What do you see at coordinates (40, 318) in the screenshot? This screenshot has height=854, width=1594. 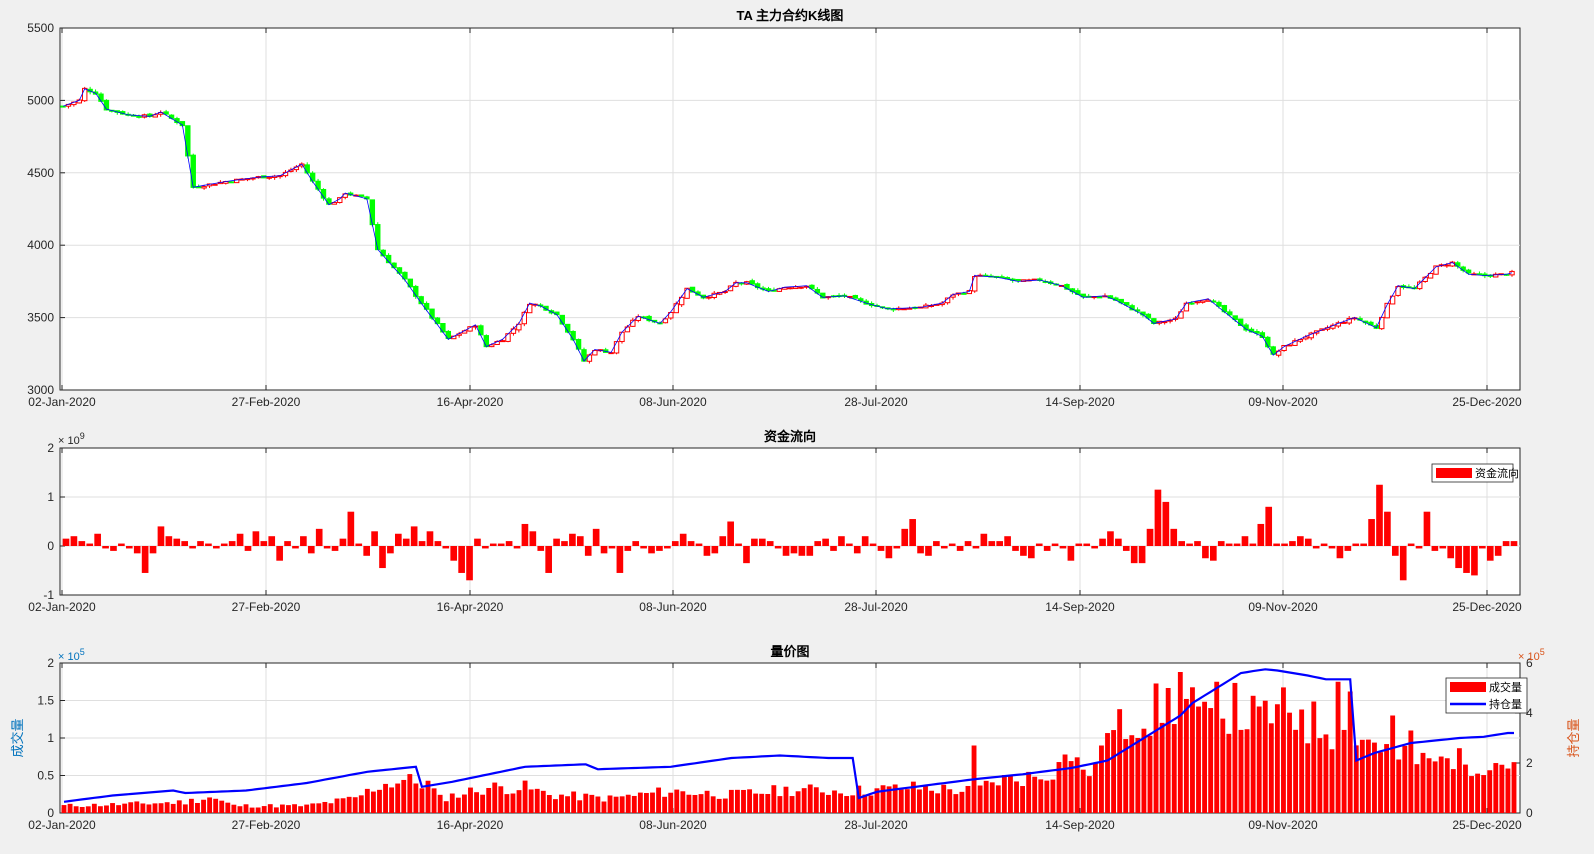 I see `y-tick-label: 3500` at bounding box center [40, 318].